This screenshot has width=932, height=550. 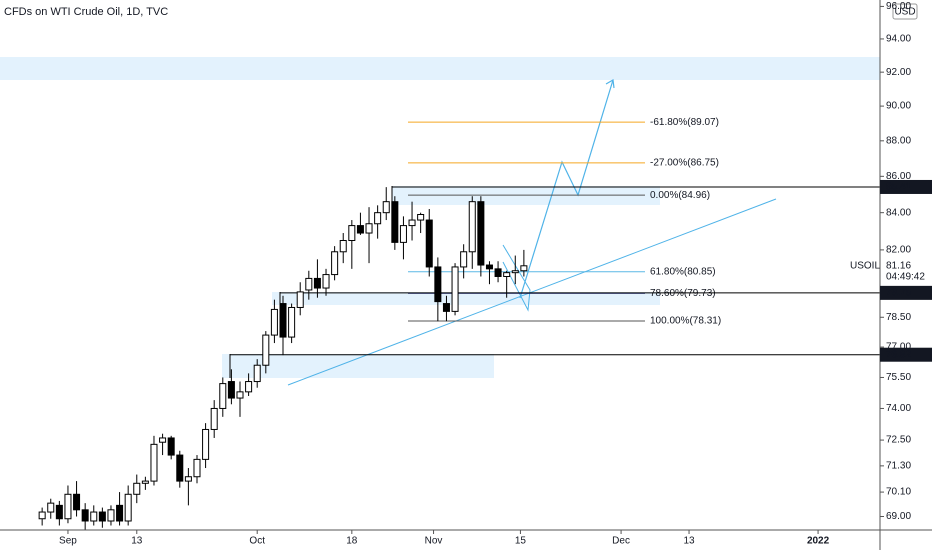 I want to click on y-tick-label: 92.00, so click(x=898, y=72).